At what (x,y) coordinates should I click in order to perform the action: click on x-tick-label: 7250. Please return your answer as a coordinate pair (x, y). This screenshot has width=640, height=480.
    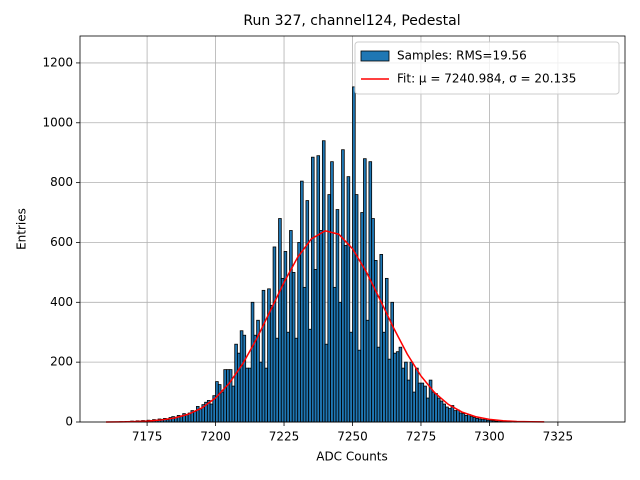
    Looking at the image, I should click on (352, 437).